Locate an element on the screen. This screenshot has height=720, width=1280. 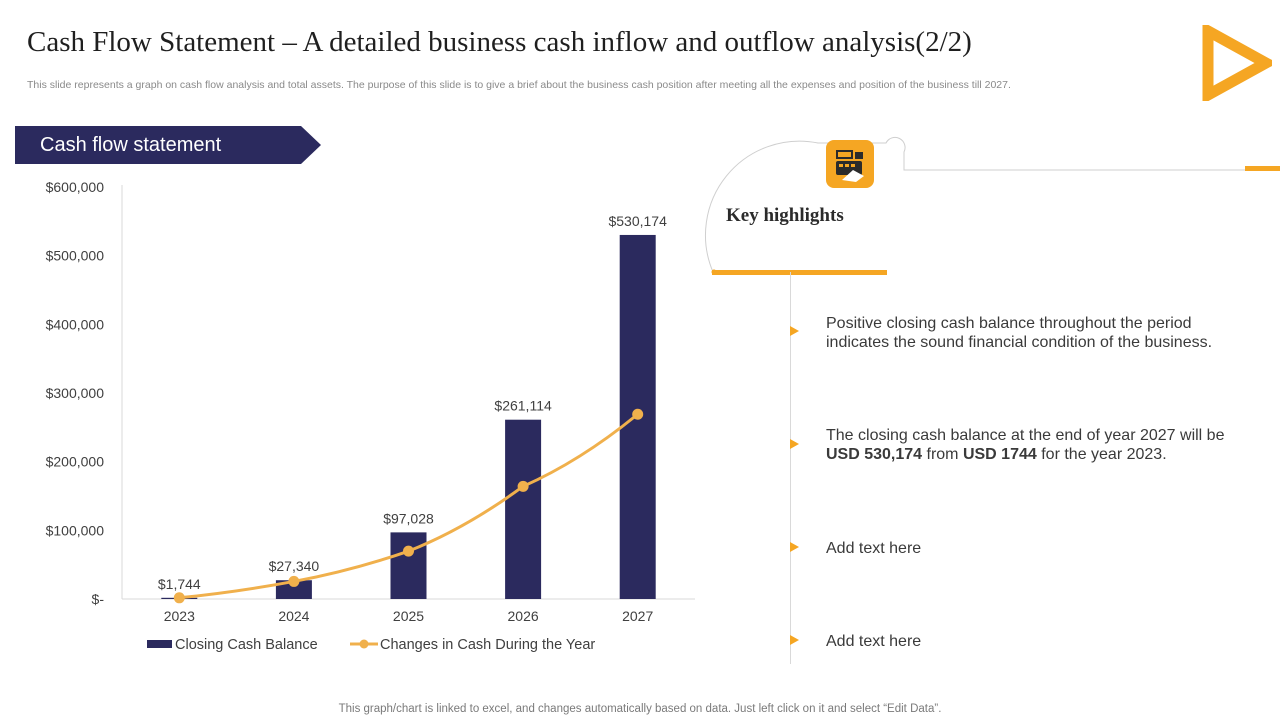
cash-register-icon is located at coordinates (850, 166).